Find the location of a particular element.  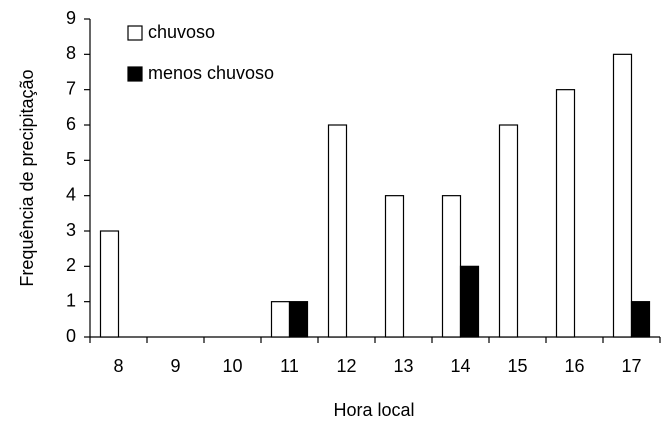

y-tick-label: 5 is located at coordinates (71, 159).